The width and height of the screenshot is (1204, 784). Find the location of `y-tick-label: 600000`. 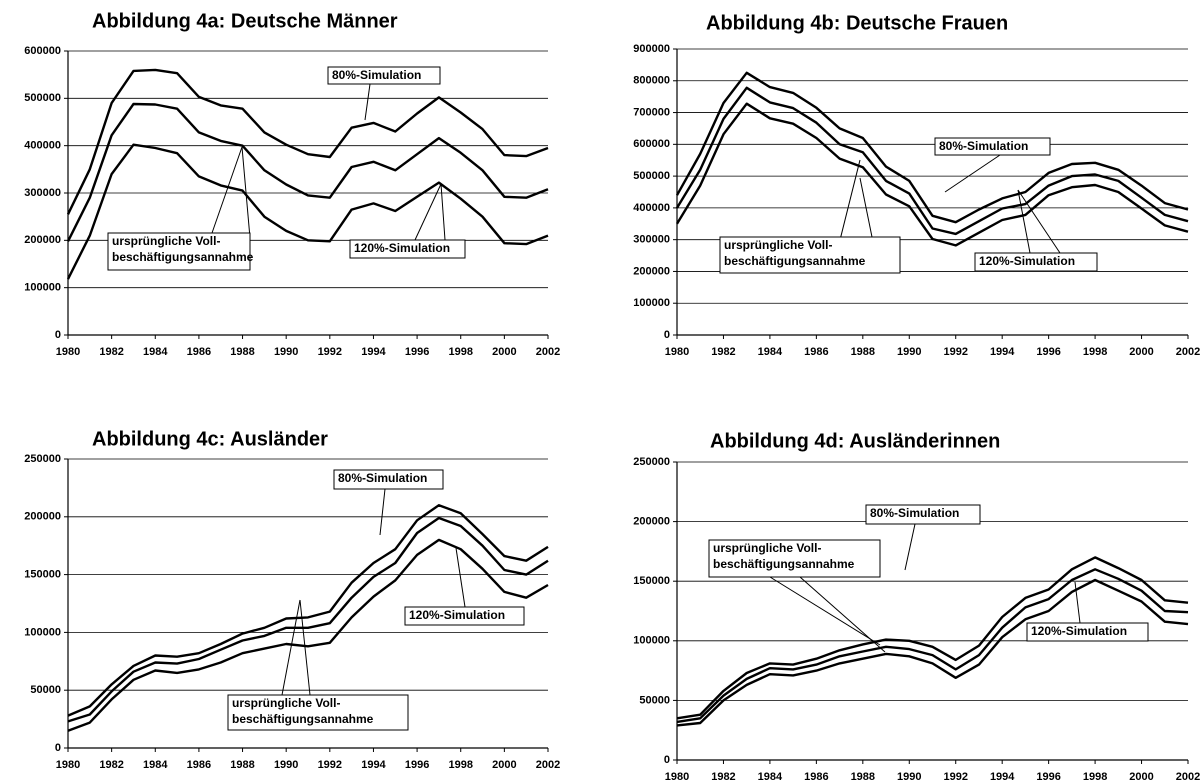

y-tick-label: 600000 is located at coordinates (42, 51).